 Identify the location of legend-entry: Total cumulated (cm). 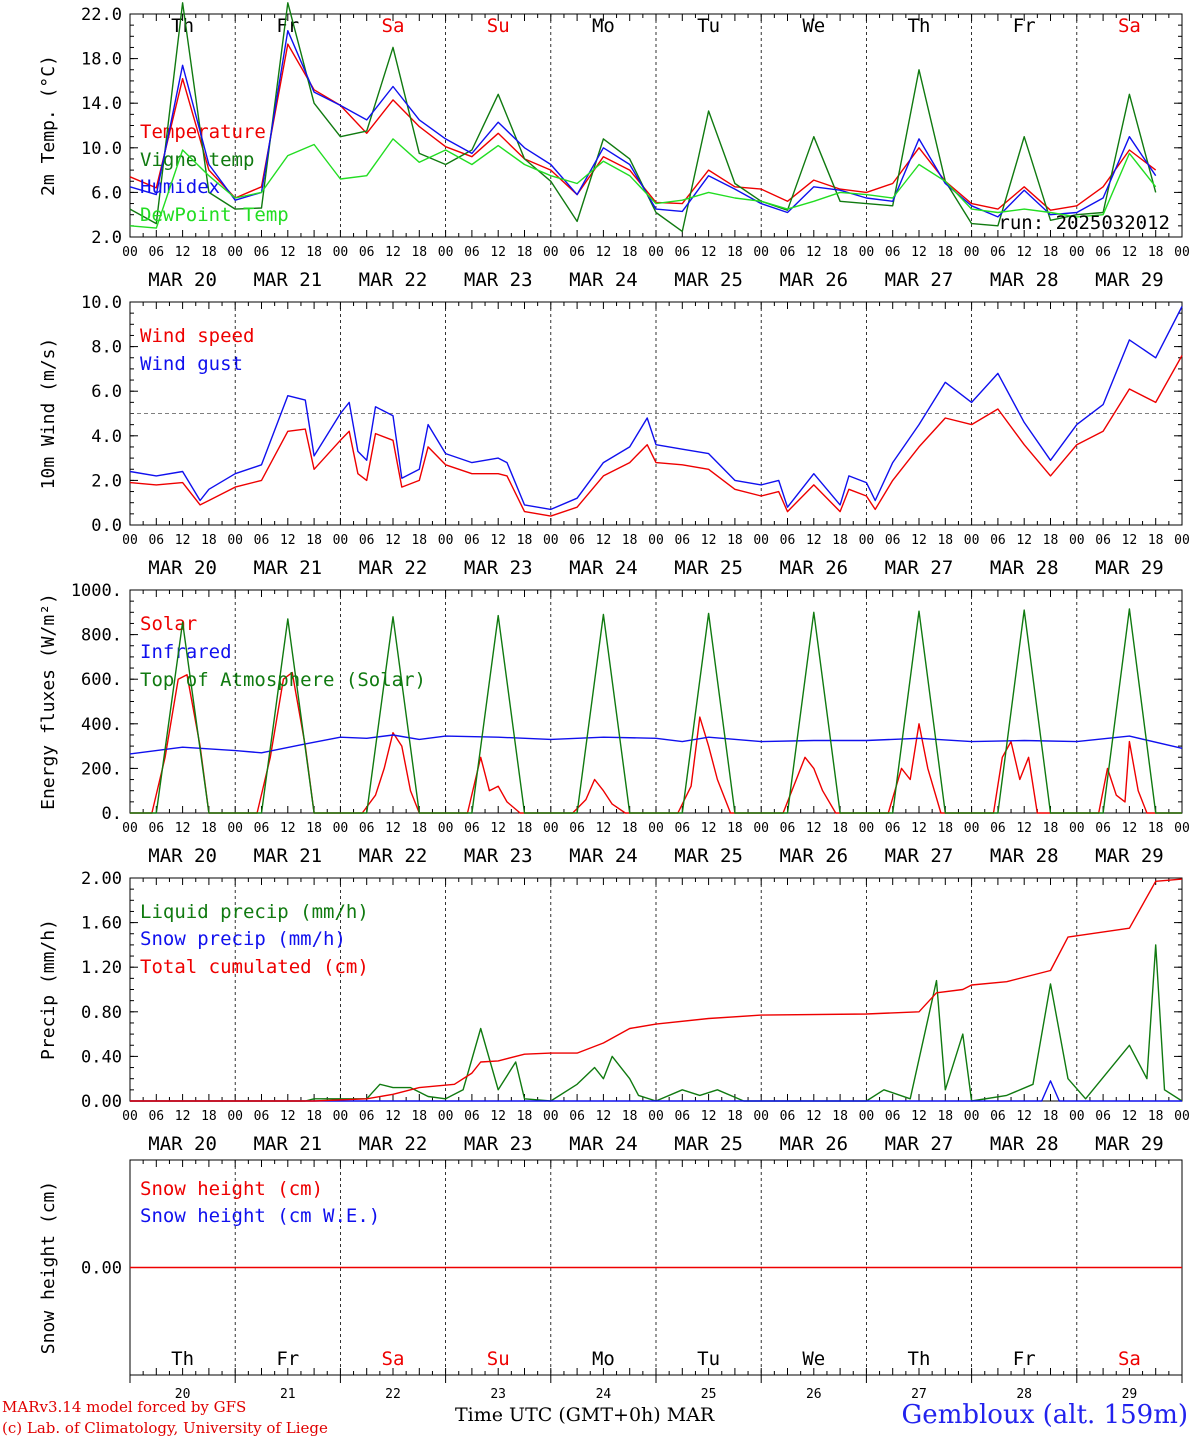
(254, 967).